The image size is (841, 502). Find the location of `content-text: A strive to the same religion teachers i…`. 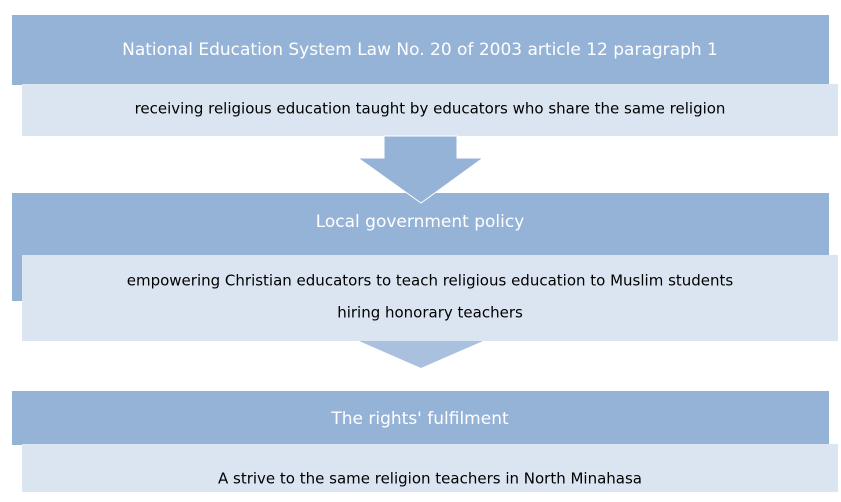

content-text: A strive to the same religion teachers i… is located at coordinates (430, 479).